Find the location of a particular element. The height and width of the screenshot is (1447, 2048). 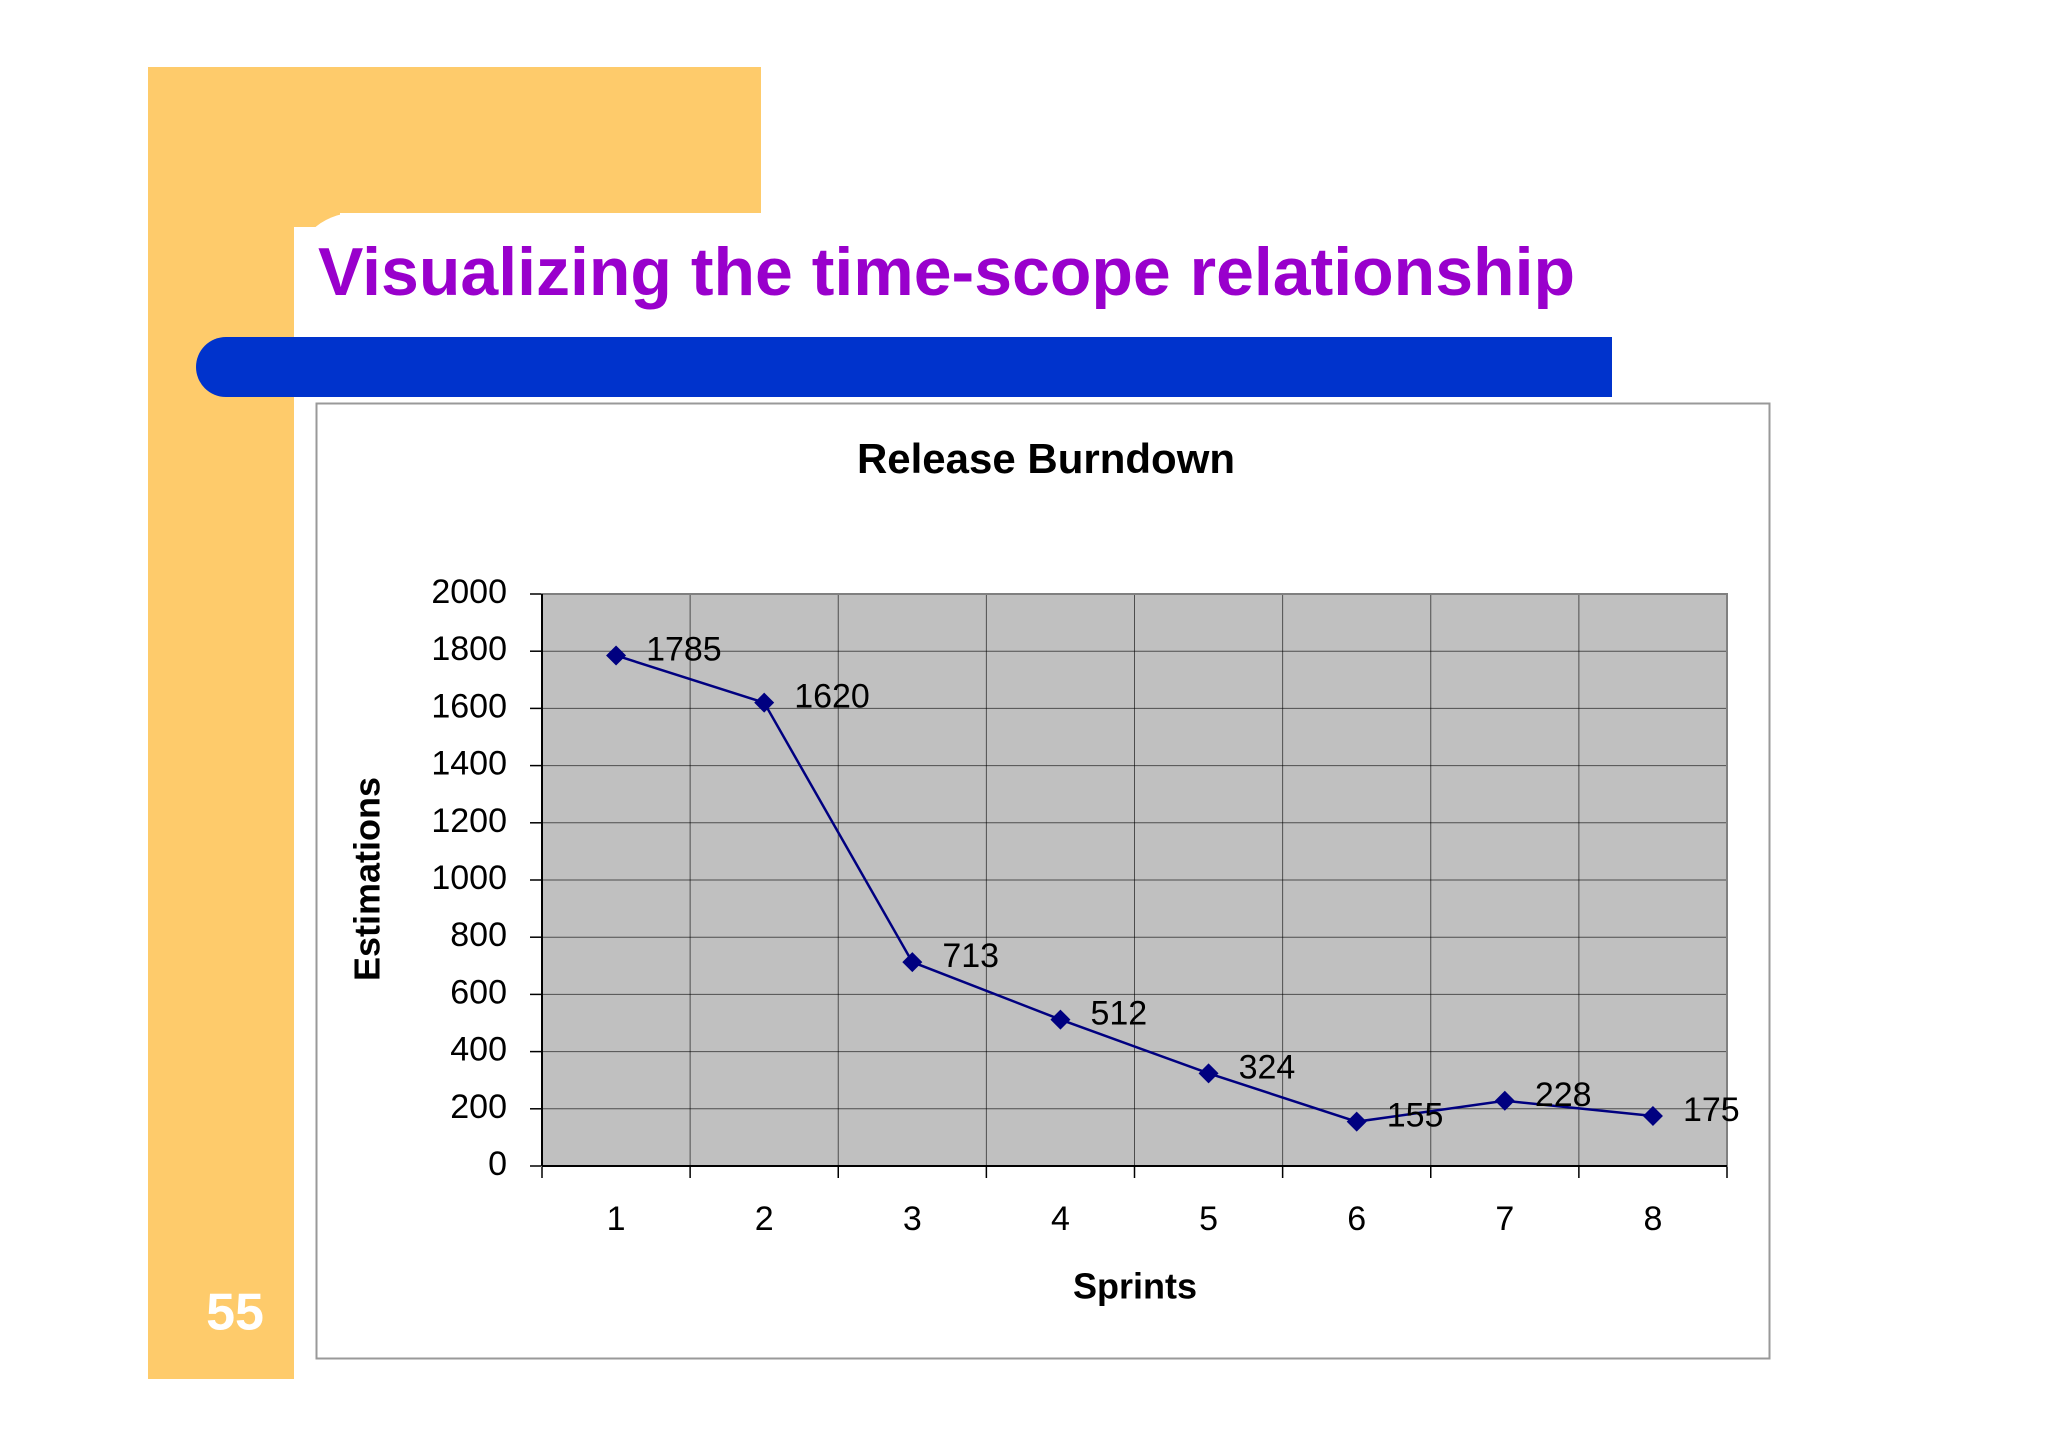

data-label: 1620 is located at coordinates (832, 697).